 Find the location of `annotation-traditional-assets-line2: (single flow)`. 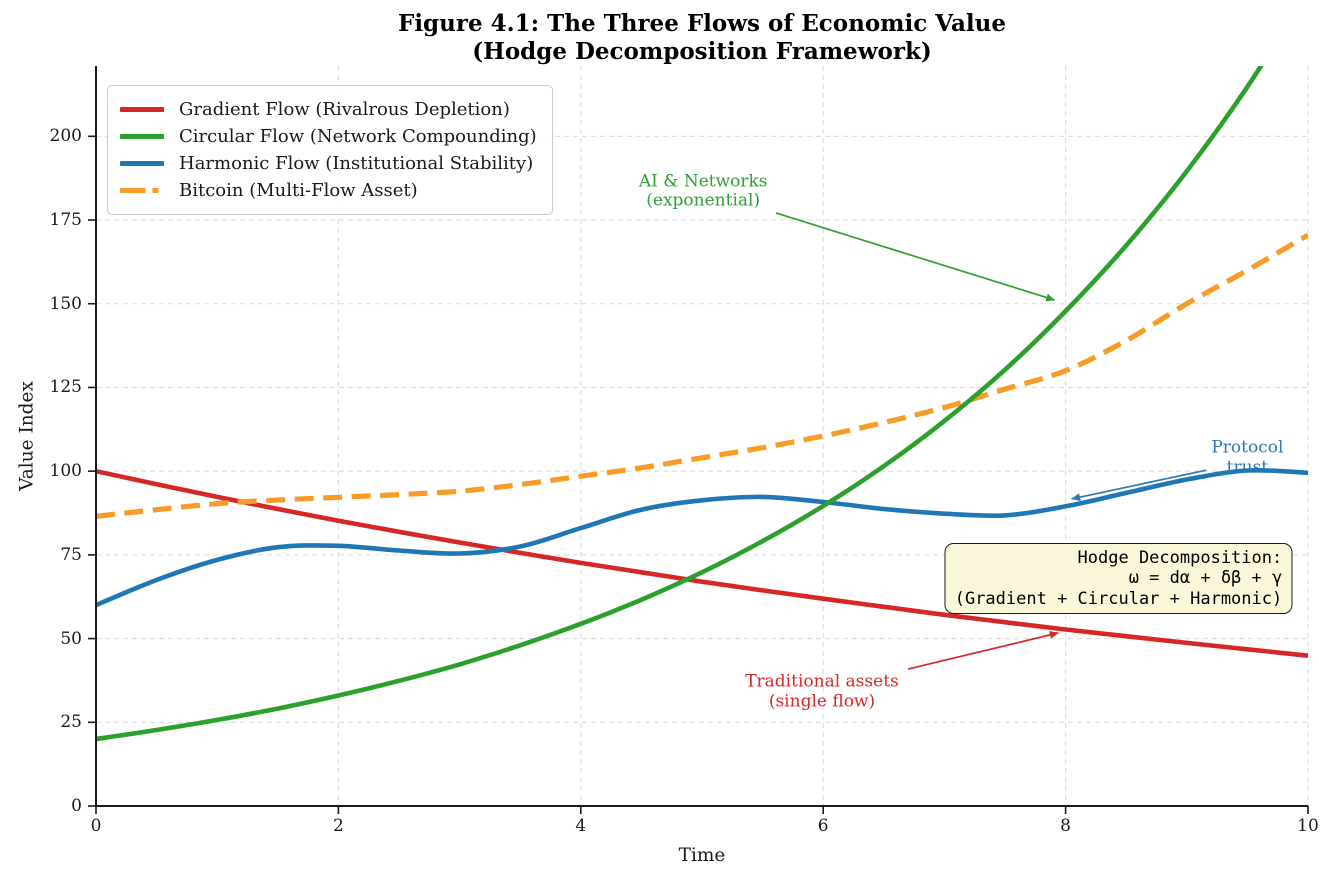

annotation-traditional-assets-line2: (single flow) is located at coordinates (822, 701).